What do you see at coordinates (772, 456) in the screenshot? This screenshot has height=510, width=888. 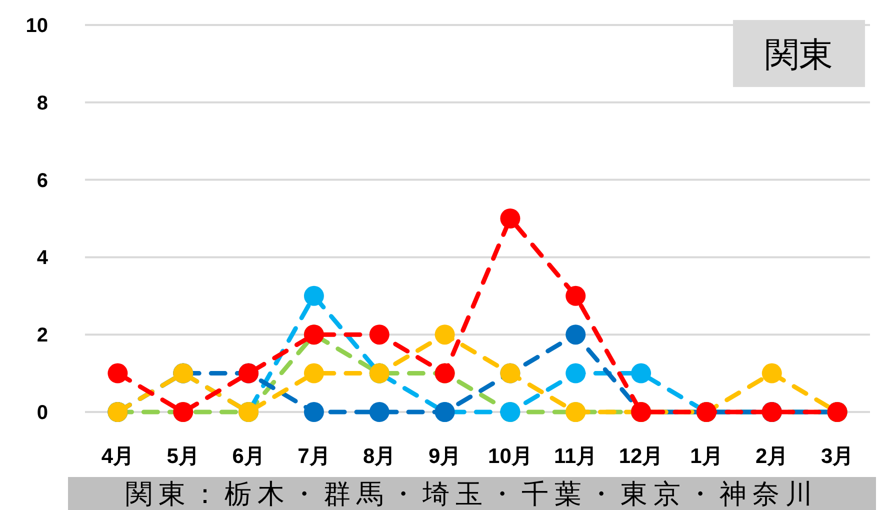 I see `x-tick-label: 2月` at bounding box center [772, 456].